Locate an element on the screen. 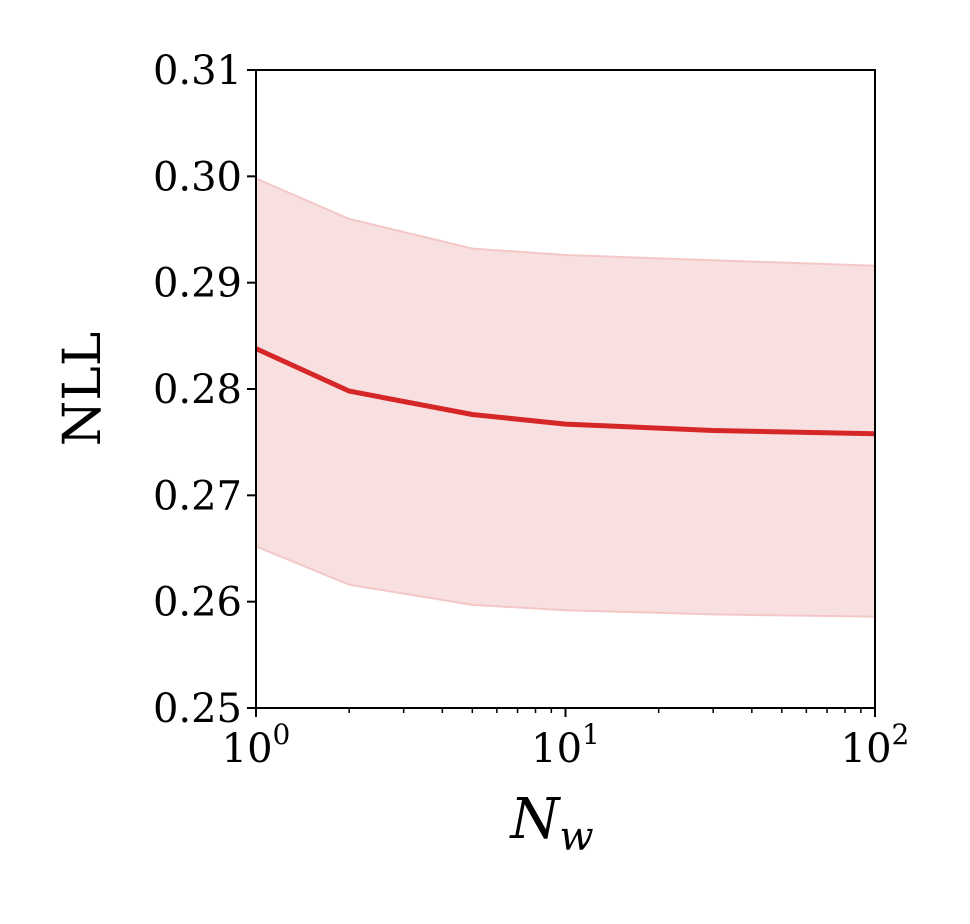 This screenshot has width=970, height=924. x-axis-label: Nw is located at coordinates (550, 823).